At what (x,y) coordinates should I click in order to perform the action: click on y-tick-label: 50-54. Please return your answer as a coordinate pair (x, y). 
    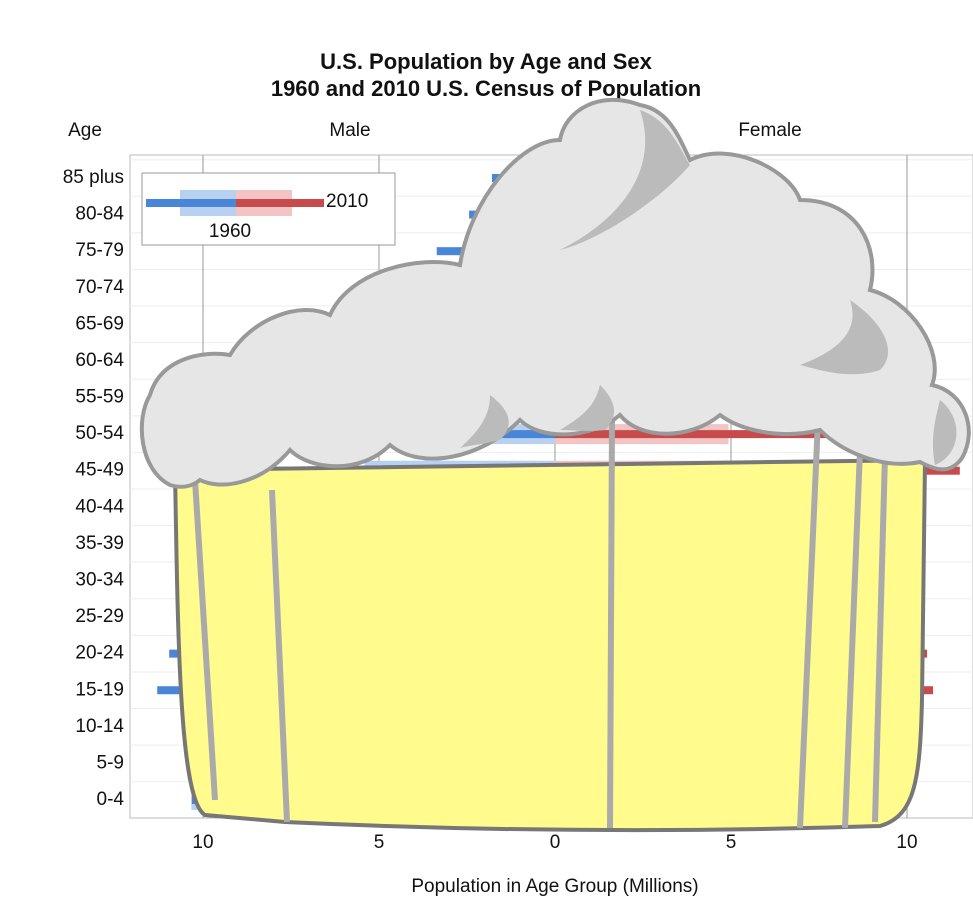
    Looking at the image, I should click on (99, 433).